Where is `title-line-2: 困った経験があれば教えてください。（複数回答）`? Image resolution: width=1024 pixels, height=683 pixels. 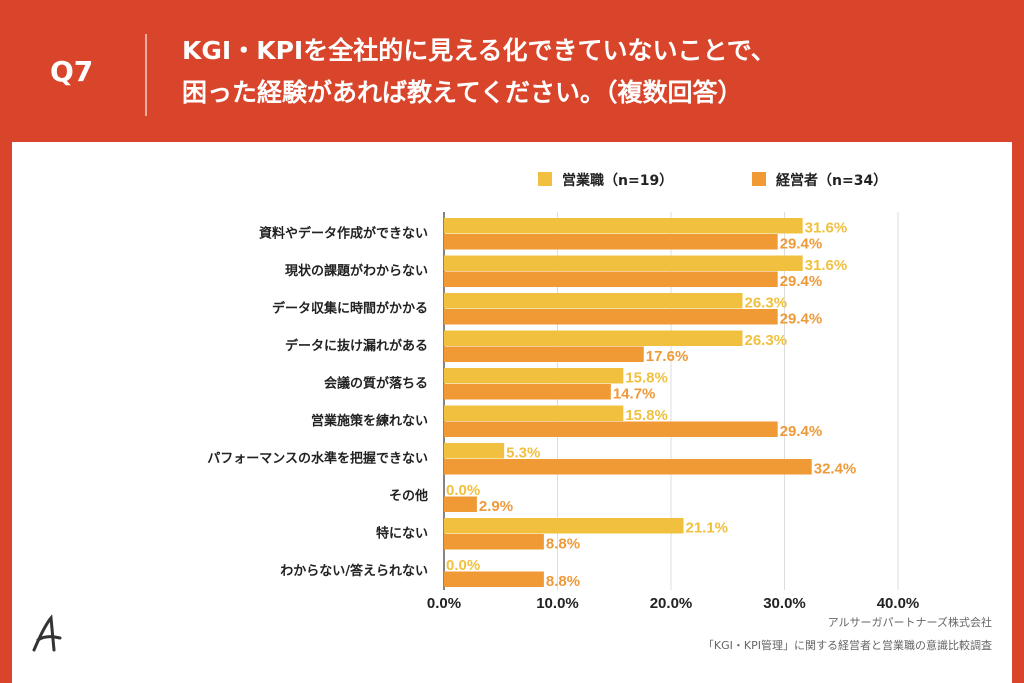
title-line-2: 困った経験があれば教えてください。（複数回答） is located at coordinates (462, 92).